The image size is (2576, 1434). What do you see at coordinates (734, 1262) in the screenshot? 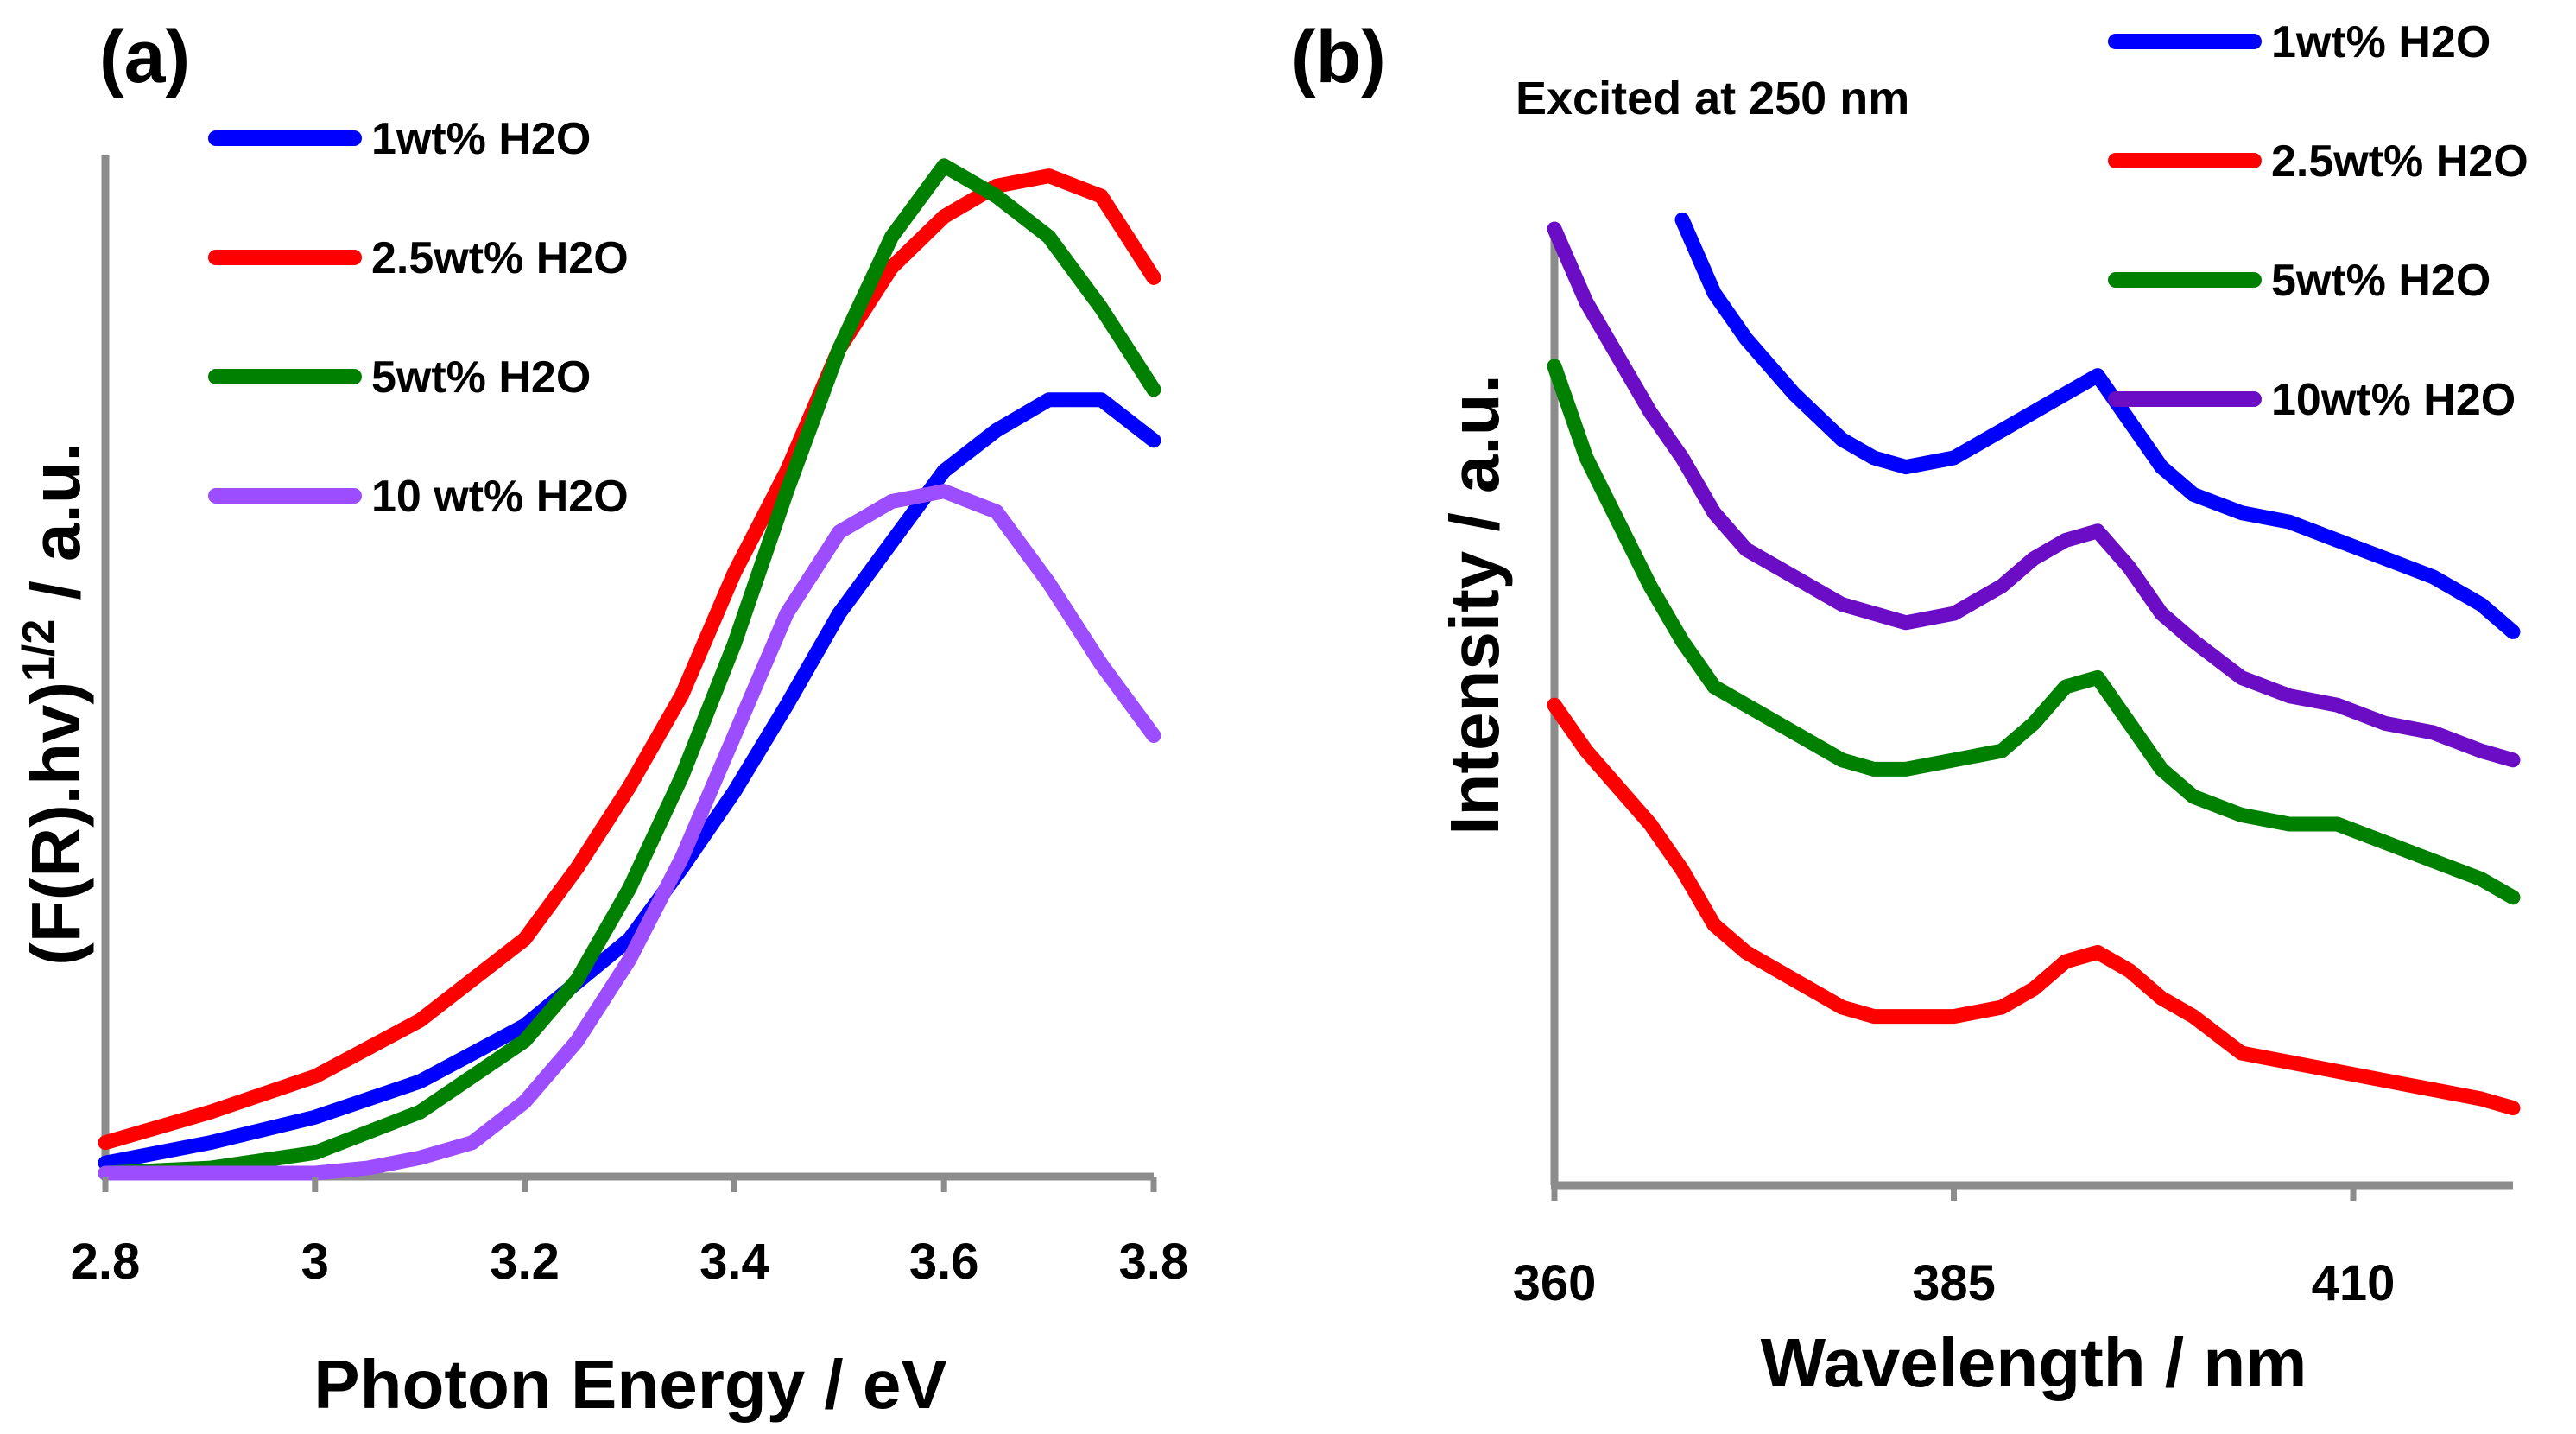
I see `panel-a-x-tick-label: 3.4` at bounding box center [734, 1262].